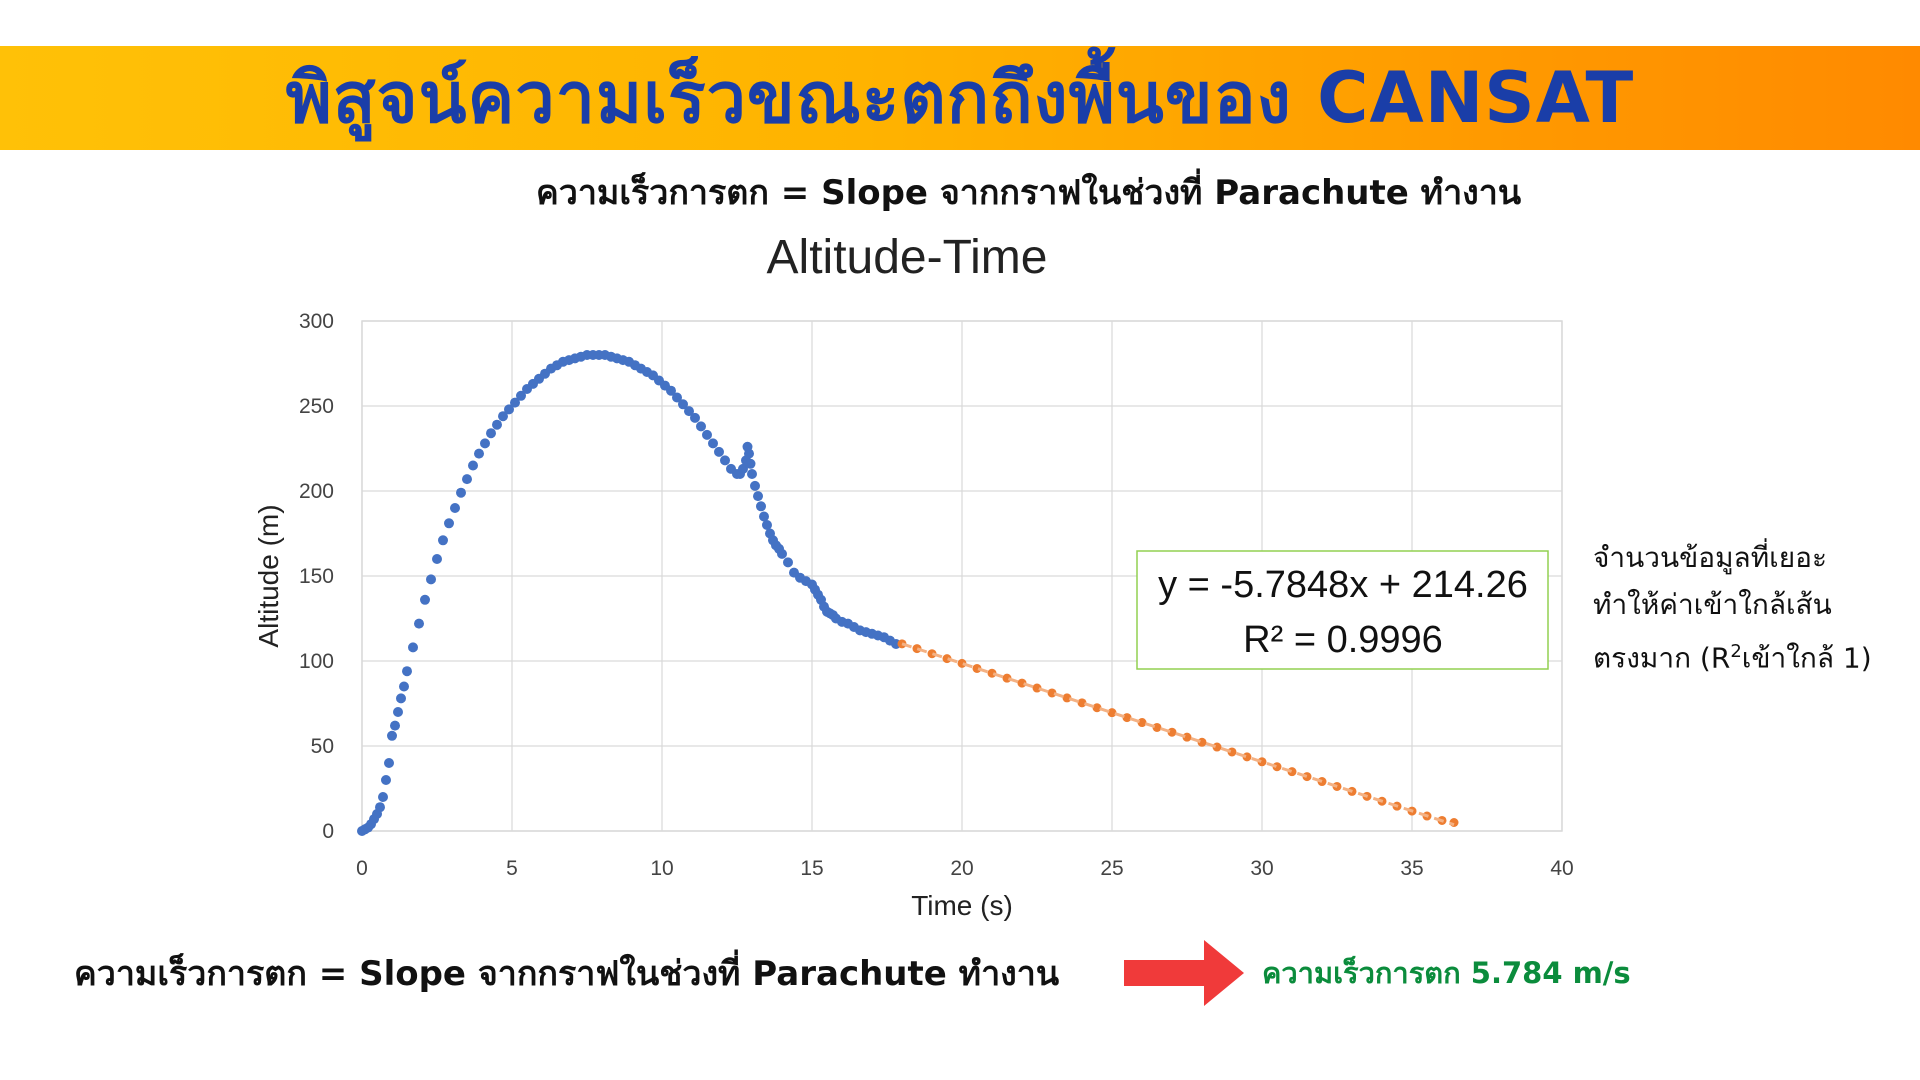 The image size is (1920, 1080). I want to click on note-line-3-text: ตรงมาก (R, so click(1662, 658).